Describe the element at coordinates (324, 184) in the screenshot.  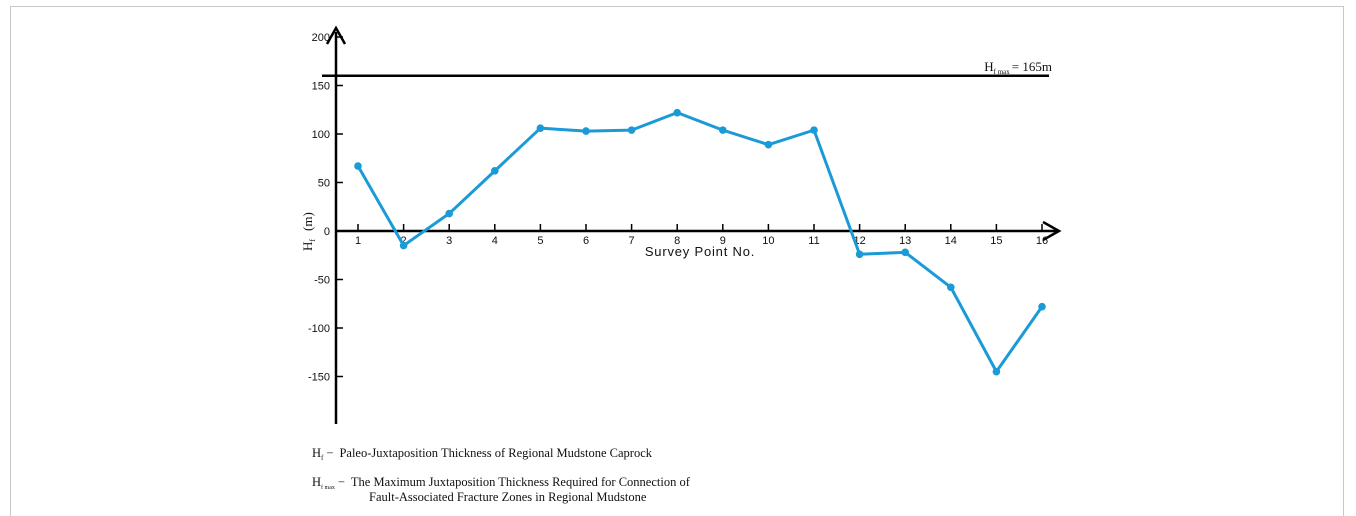
I see `y-tick-label: 50` at that location.